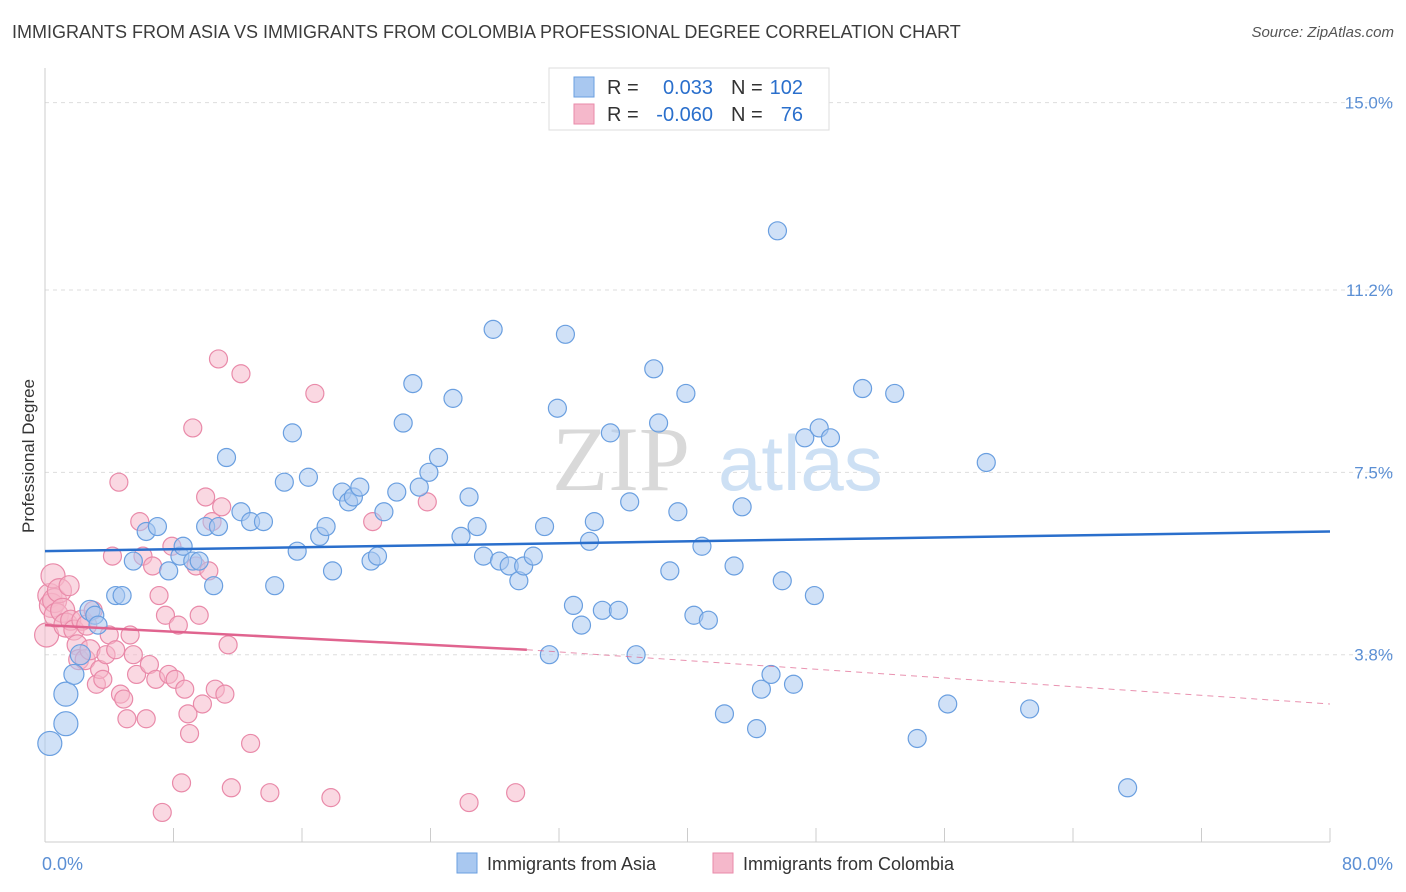 This screenshot has height=892, width=1406. What do you see at coordinates (747, 88) in the screenshot?
I see `legend-n-label-asia: N =` at bounding box center [747, 88].